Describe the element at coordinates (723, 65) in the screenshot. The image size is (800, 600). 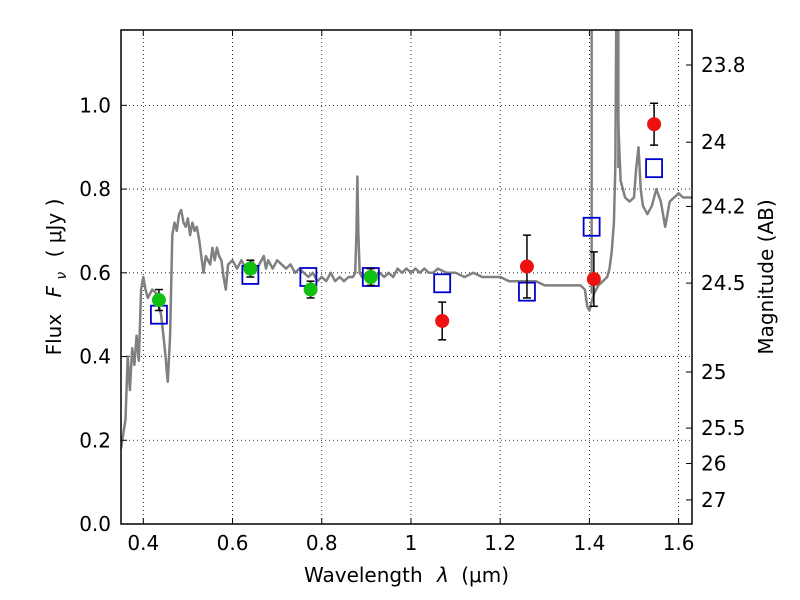
I see `y2-tick-label: 23.8` at that location.